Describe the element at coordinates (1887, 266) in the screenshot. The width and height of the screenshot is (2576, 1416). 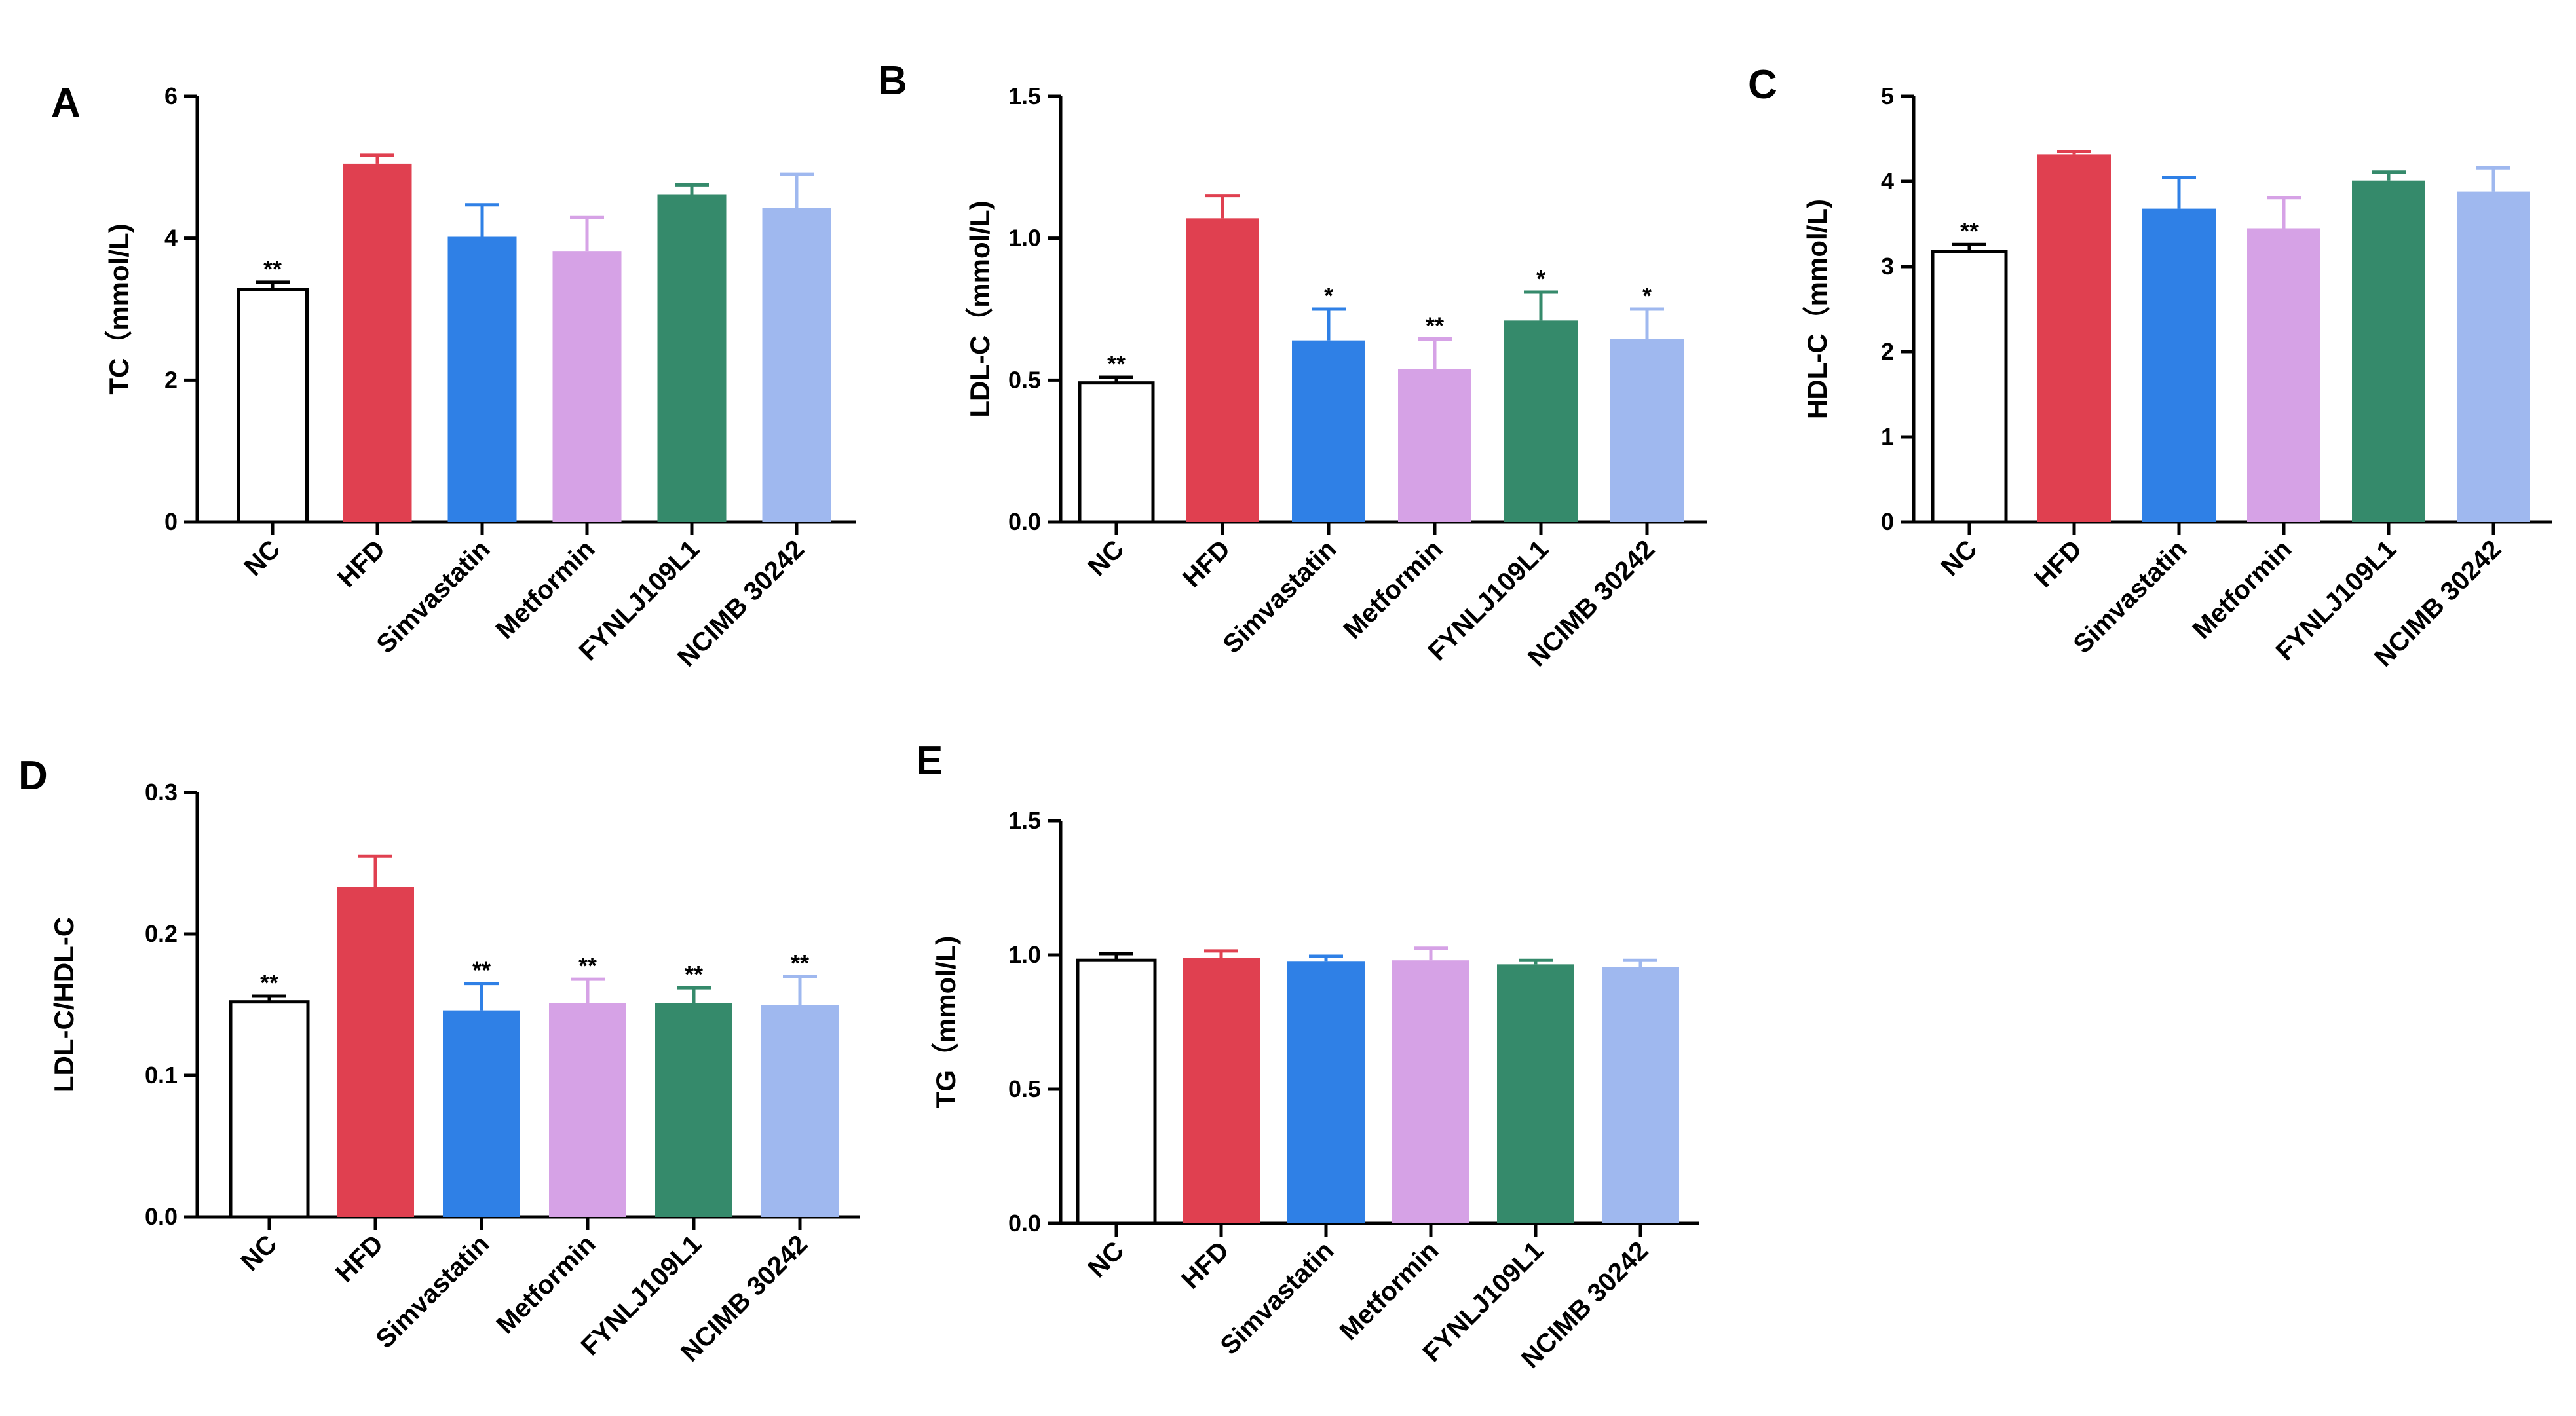
I see `y-tick-label: 3` at that location.